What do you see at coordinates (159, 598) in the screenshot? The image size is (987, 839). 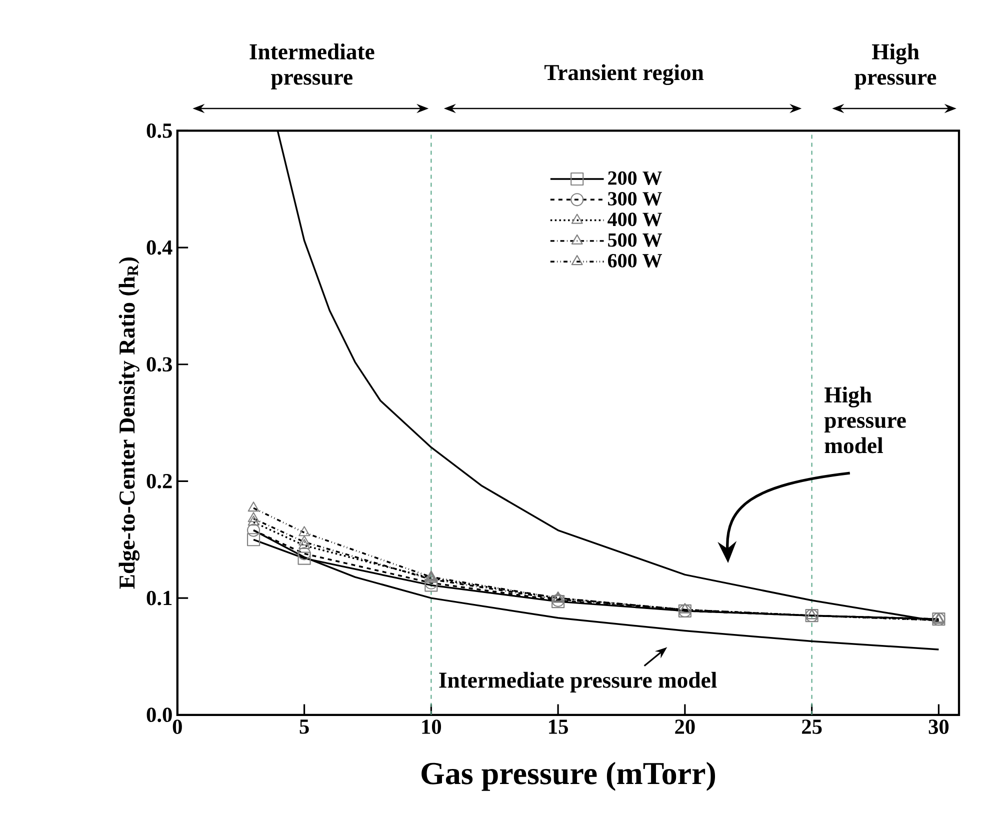 I see `y-tick-label: 0.1` at bounding box center [159, 598].